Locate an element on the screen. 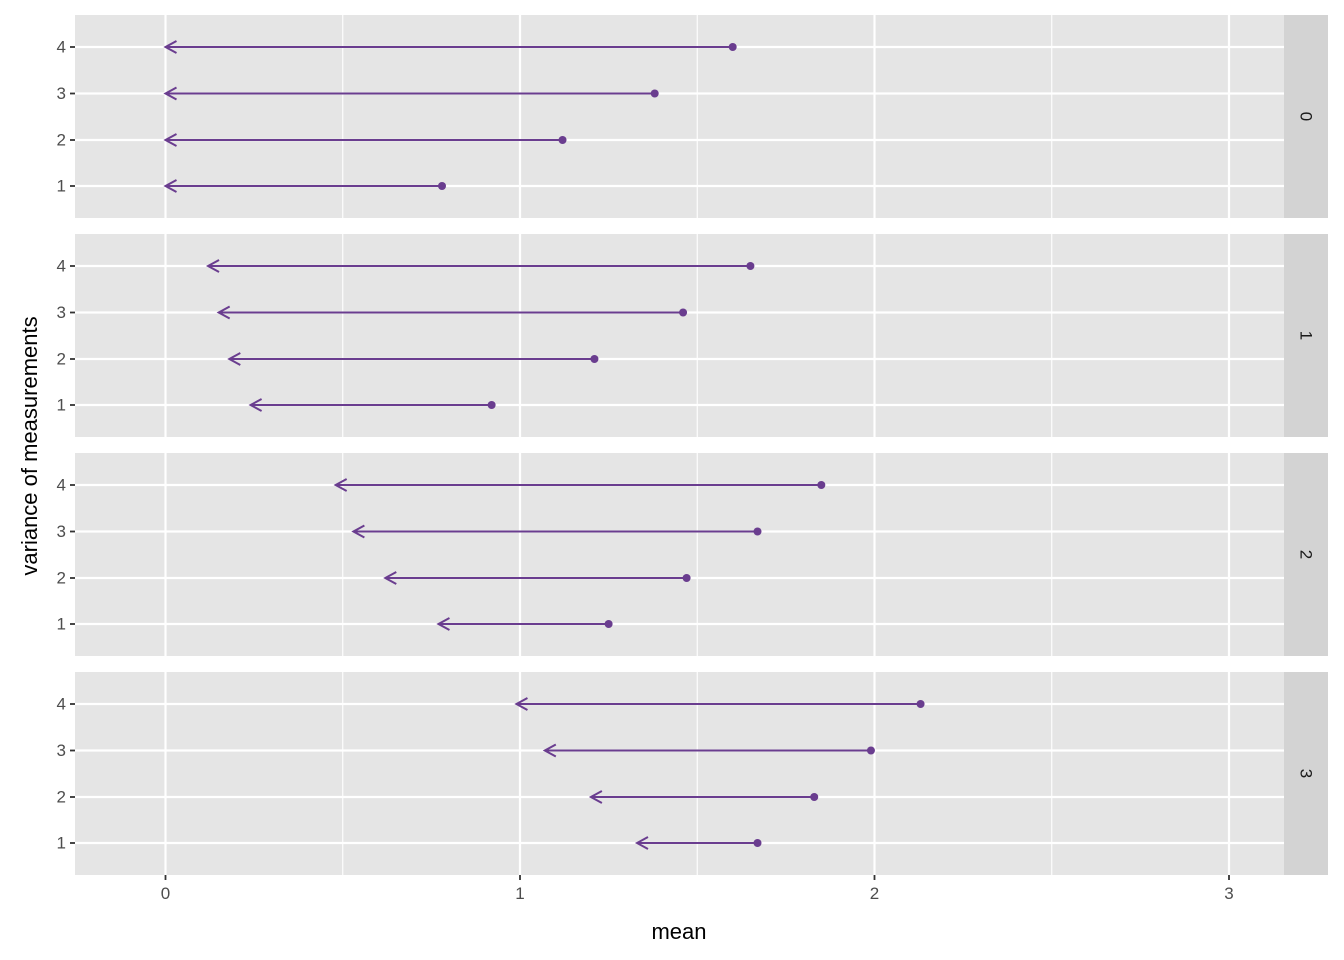 The width and height of the screenshot is (1344, 960). facet-strip-label: 0 is located at coordinates (1306, 116).